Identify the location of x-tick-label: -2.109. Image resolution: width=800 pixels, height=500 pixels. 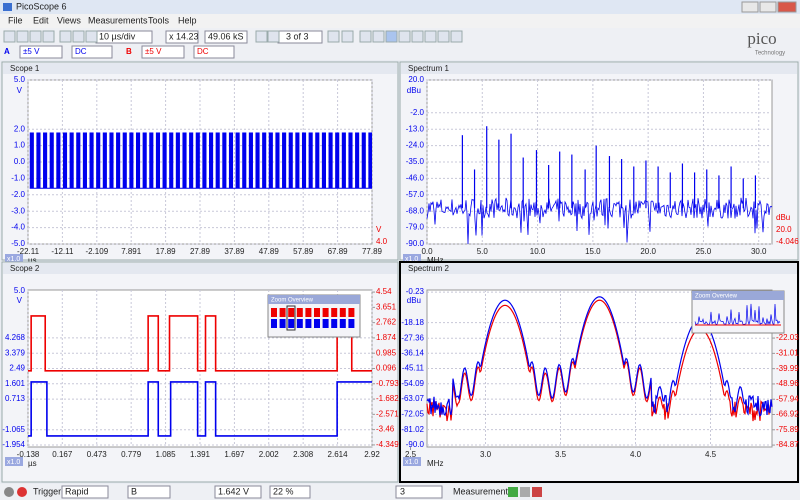
(96, 251).